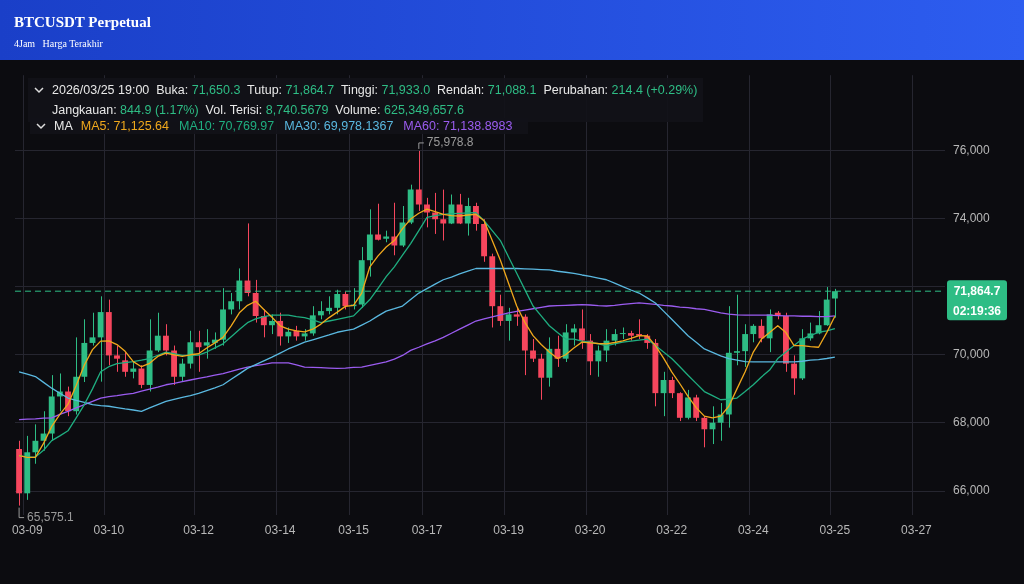  Describe the element at coordinates (672, 529) in the screenshot. I see `x-tick-label: 03-22` at that location.